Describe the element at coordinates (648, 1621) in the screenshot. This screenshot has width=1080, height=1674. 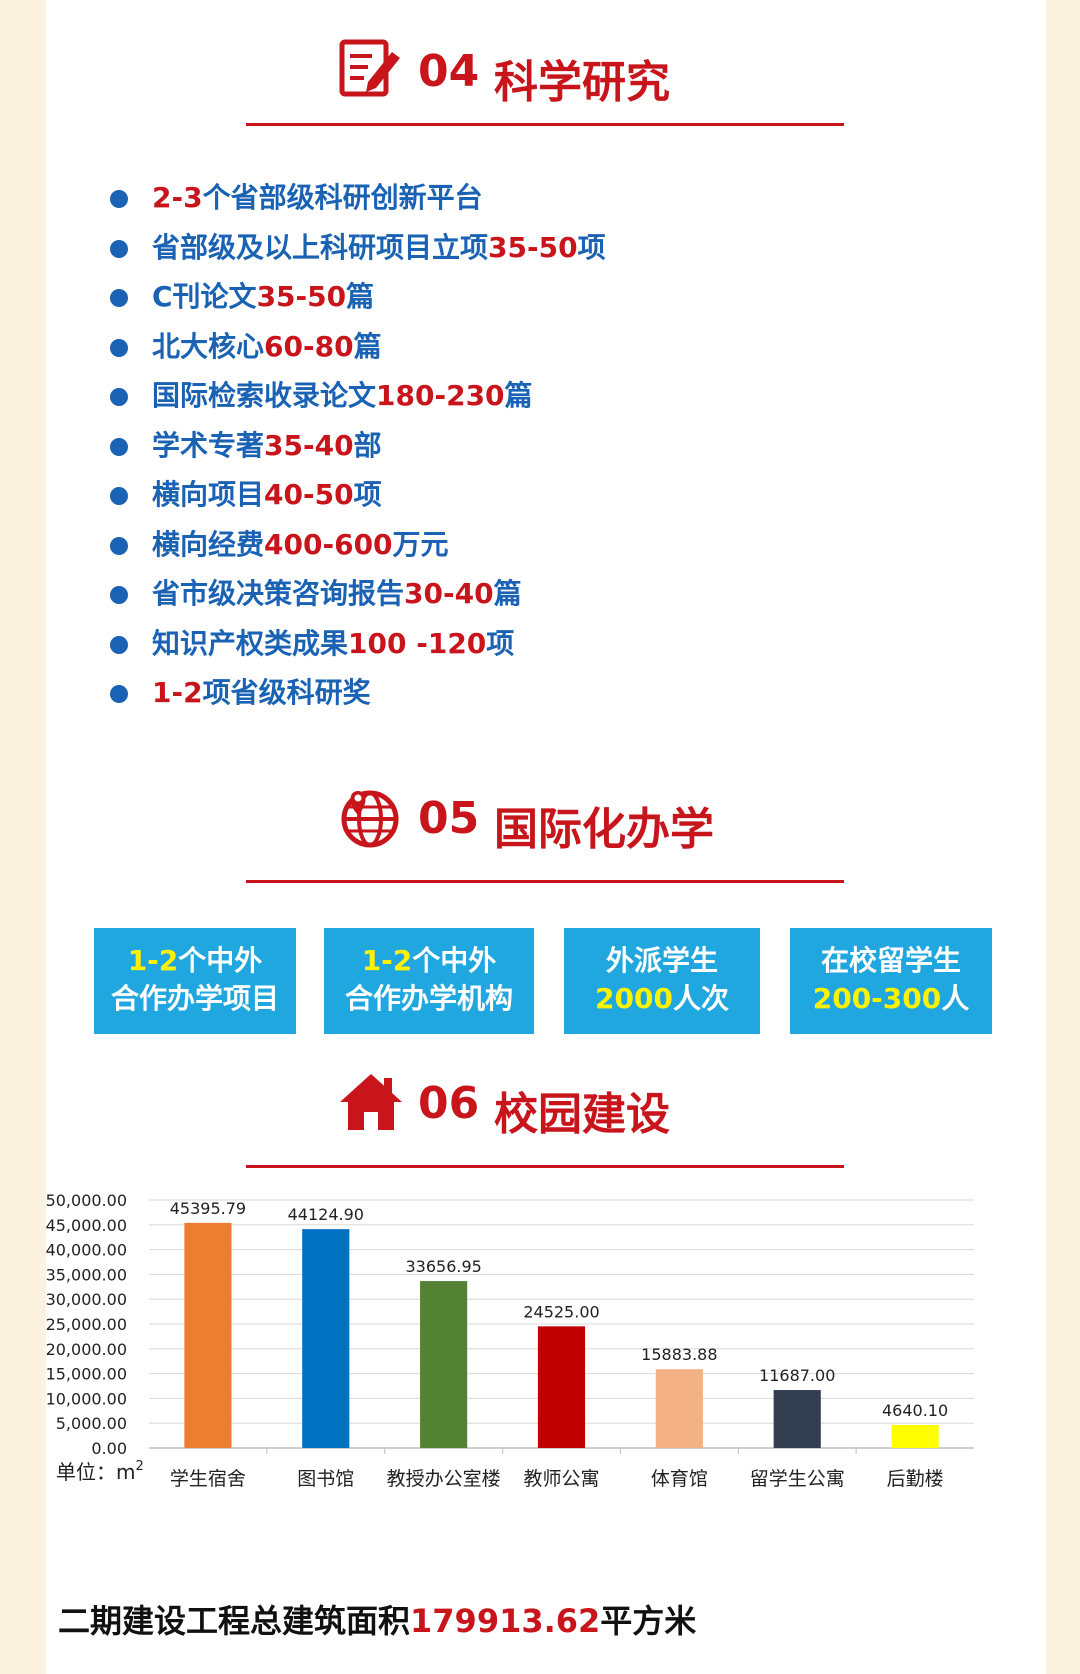
I see `summary-unit: 平方米` at that location.